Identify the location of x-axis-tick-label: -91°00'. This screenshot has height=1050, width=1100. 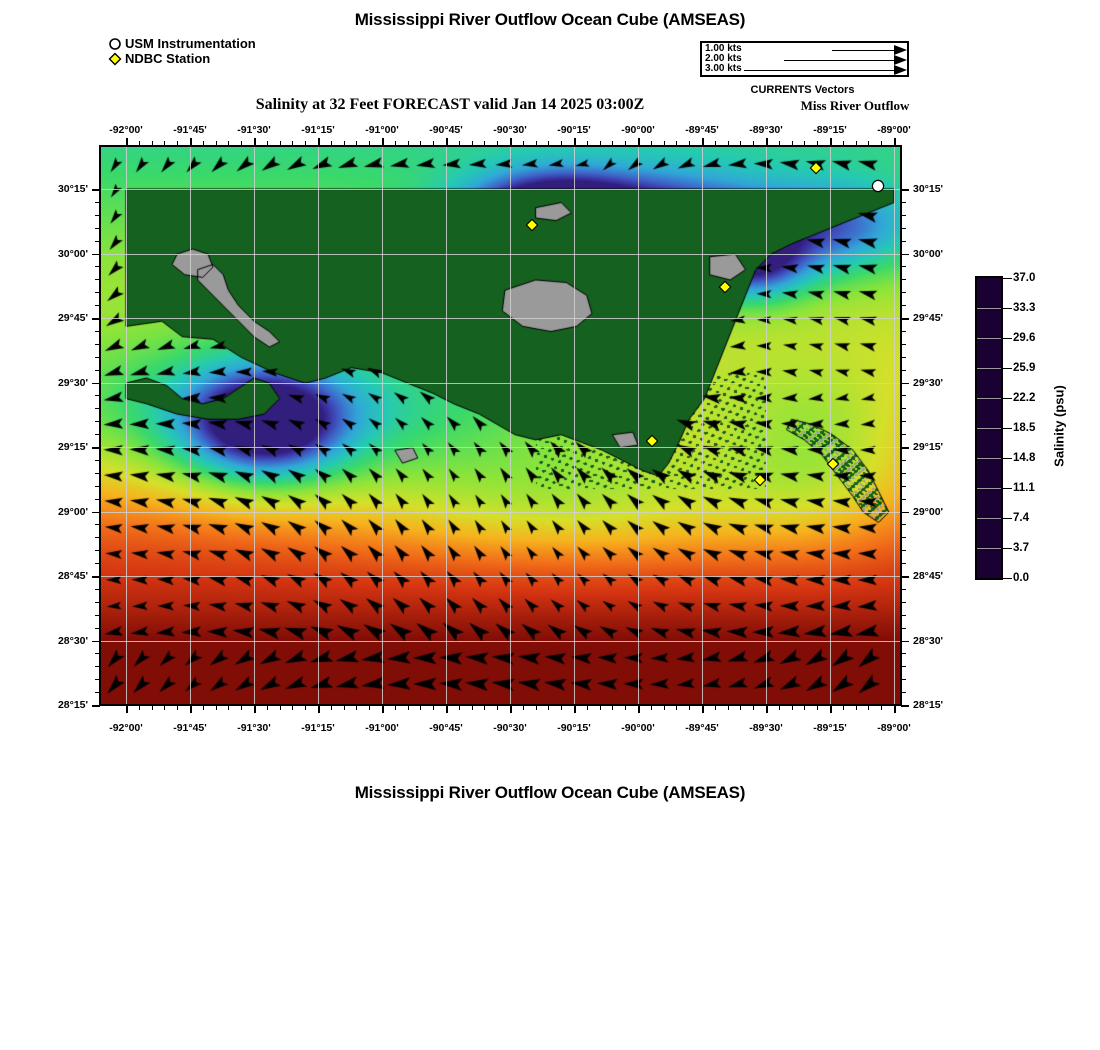
(382, 728).